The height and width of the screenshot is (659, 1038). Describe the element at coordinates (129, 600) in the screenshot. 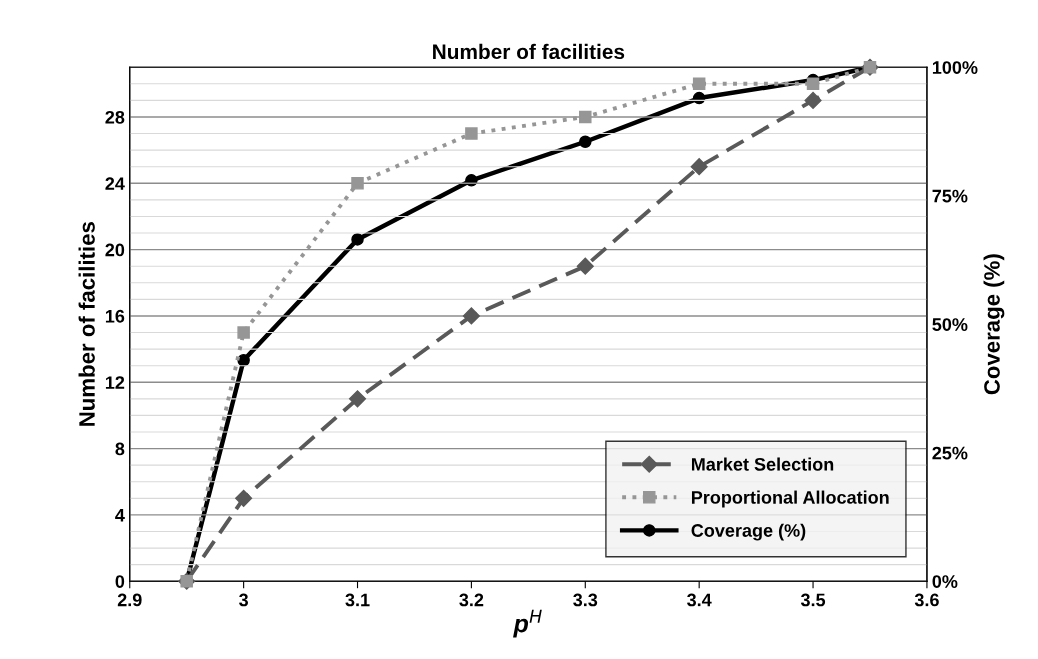

I see `x-tick-label: 2.9` at that location.